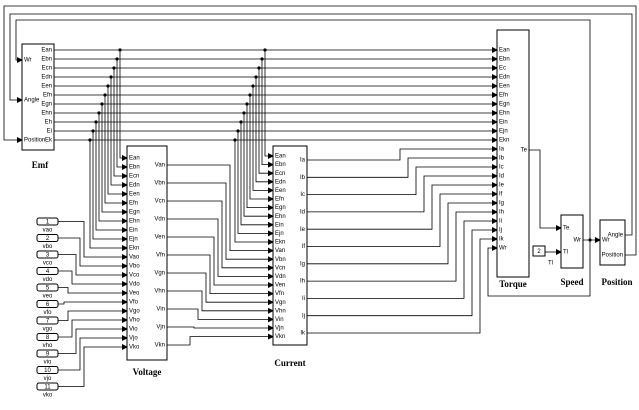  Describe the element at coordinates (48, 305) in the screenshot. I see `constant-value: 6` at that location.